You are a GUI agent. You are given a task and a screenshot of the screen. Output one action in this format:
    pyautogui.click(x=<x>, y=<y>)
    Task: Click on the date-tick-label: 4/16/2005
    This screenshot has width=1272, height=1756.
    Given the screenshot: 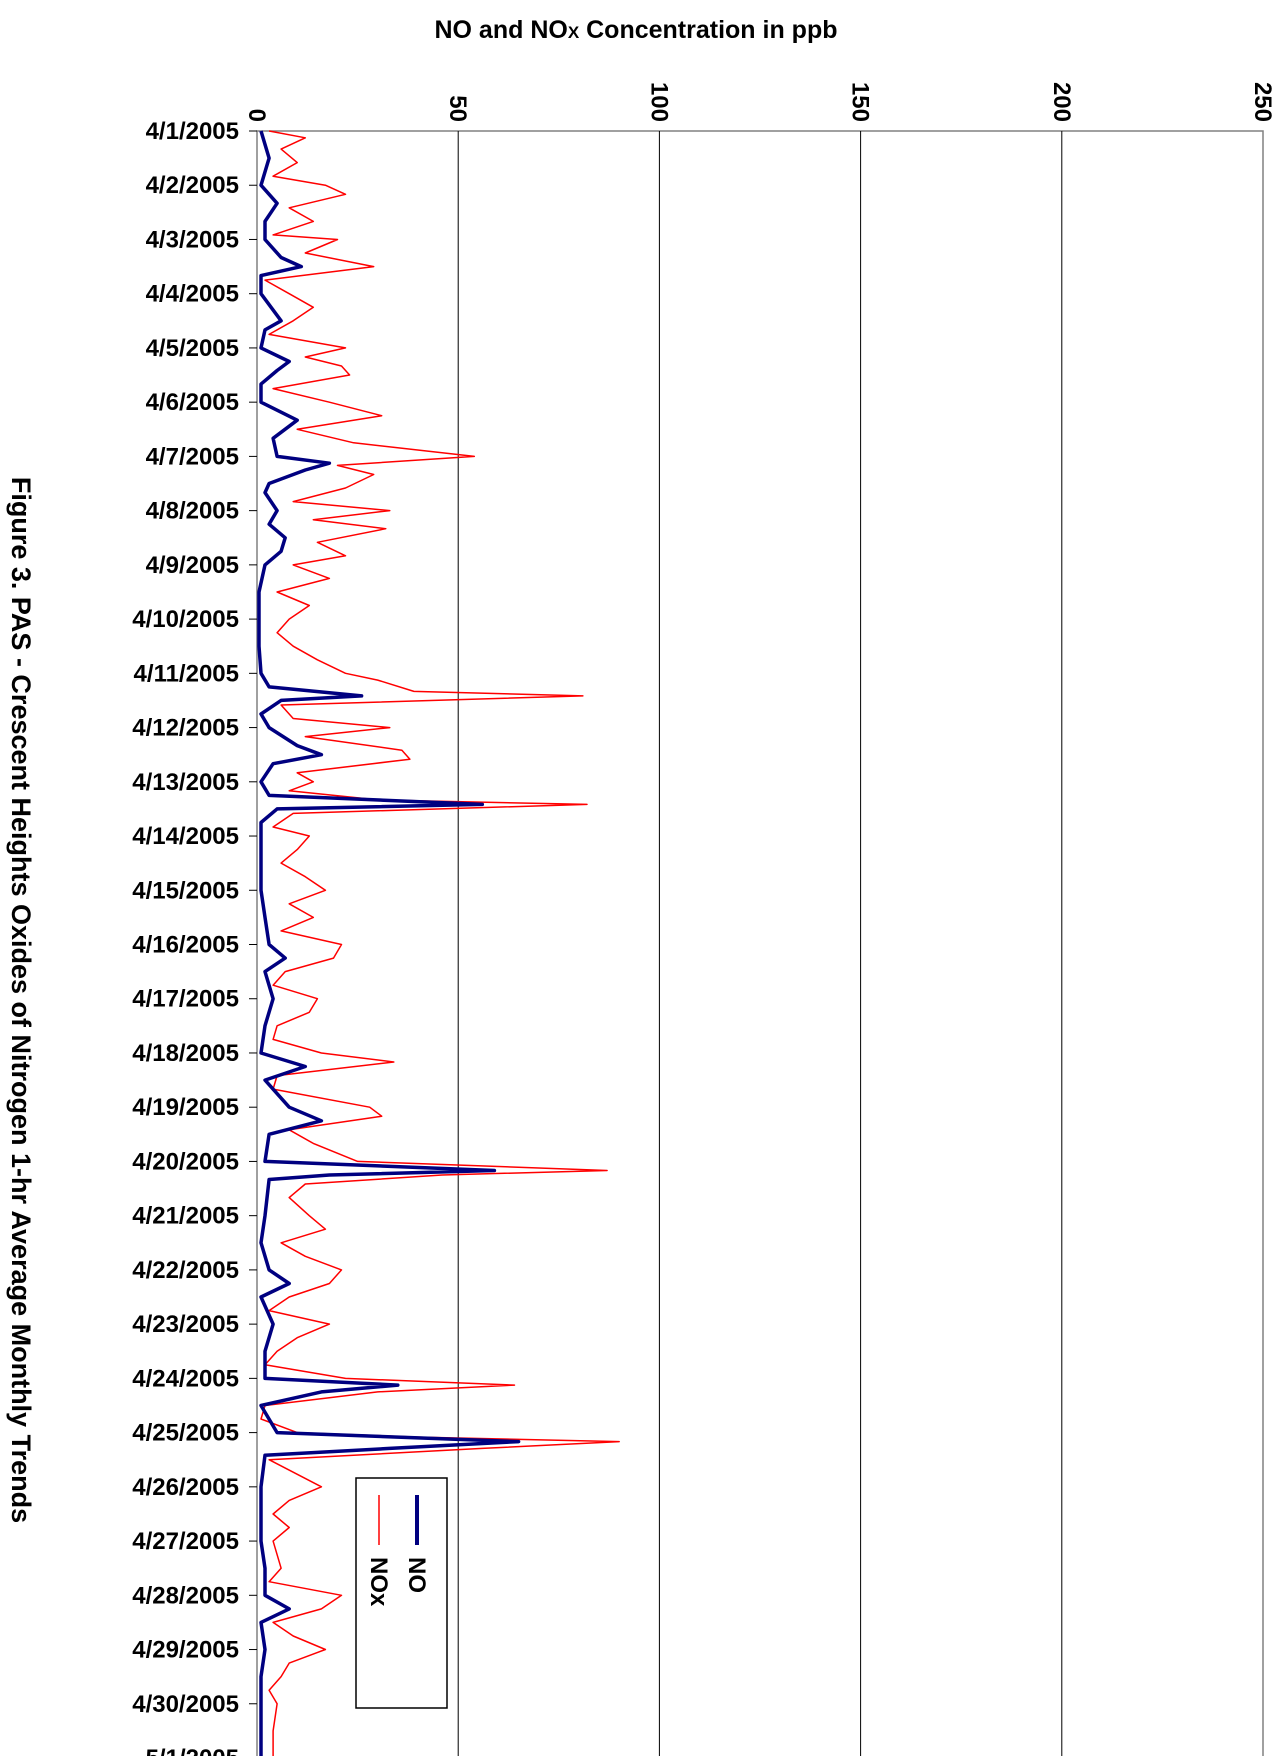 What is the action you would take?
    pyautogui.click(x=185, y=945)
    